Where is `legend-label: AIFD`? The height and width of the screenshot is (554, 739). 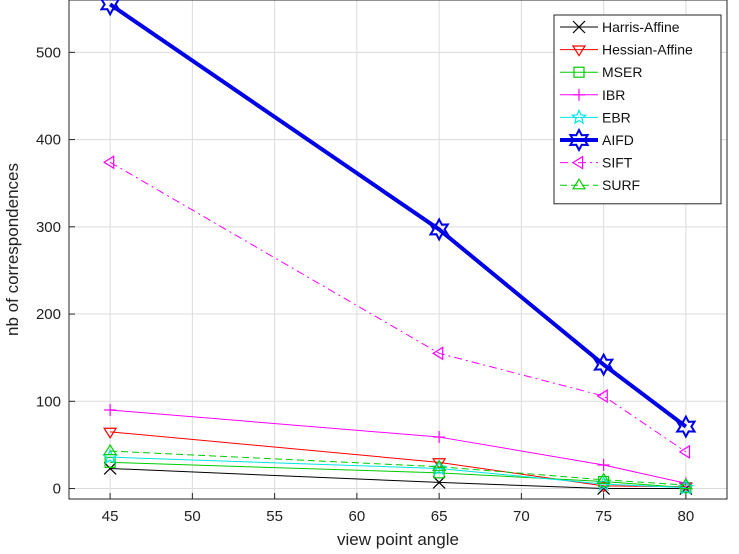 legend-label: AIFD is located at coordinates (618, 140).